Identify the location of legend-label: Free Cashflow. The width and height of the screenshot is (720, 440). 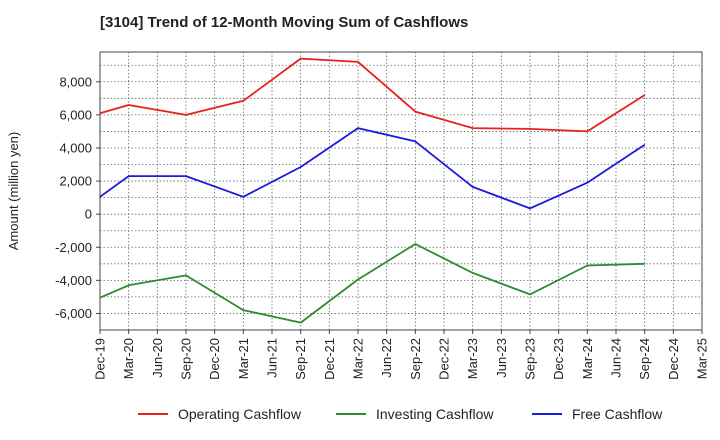
(617, 414).